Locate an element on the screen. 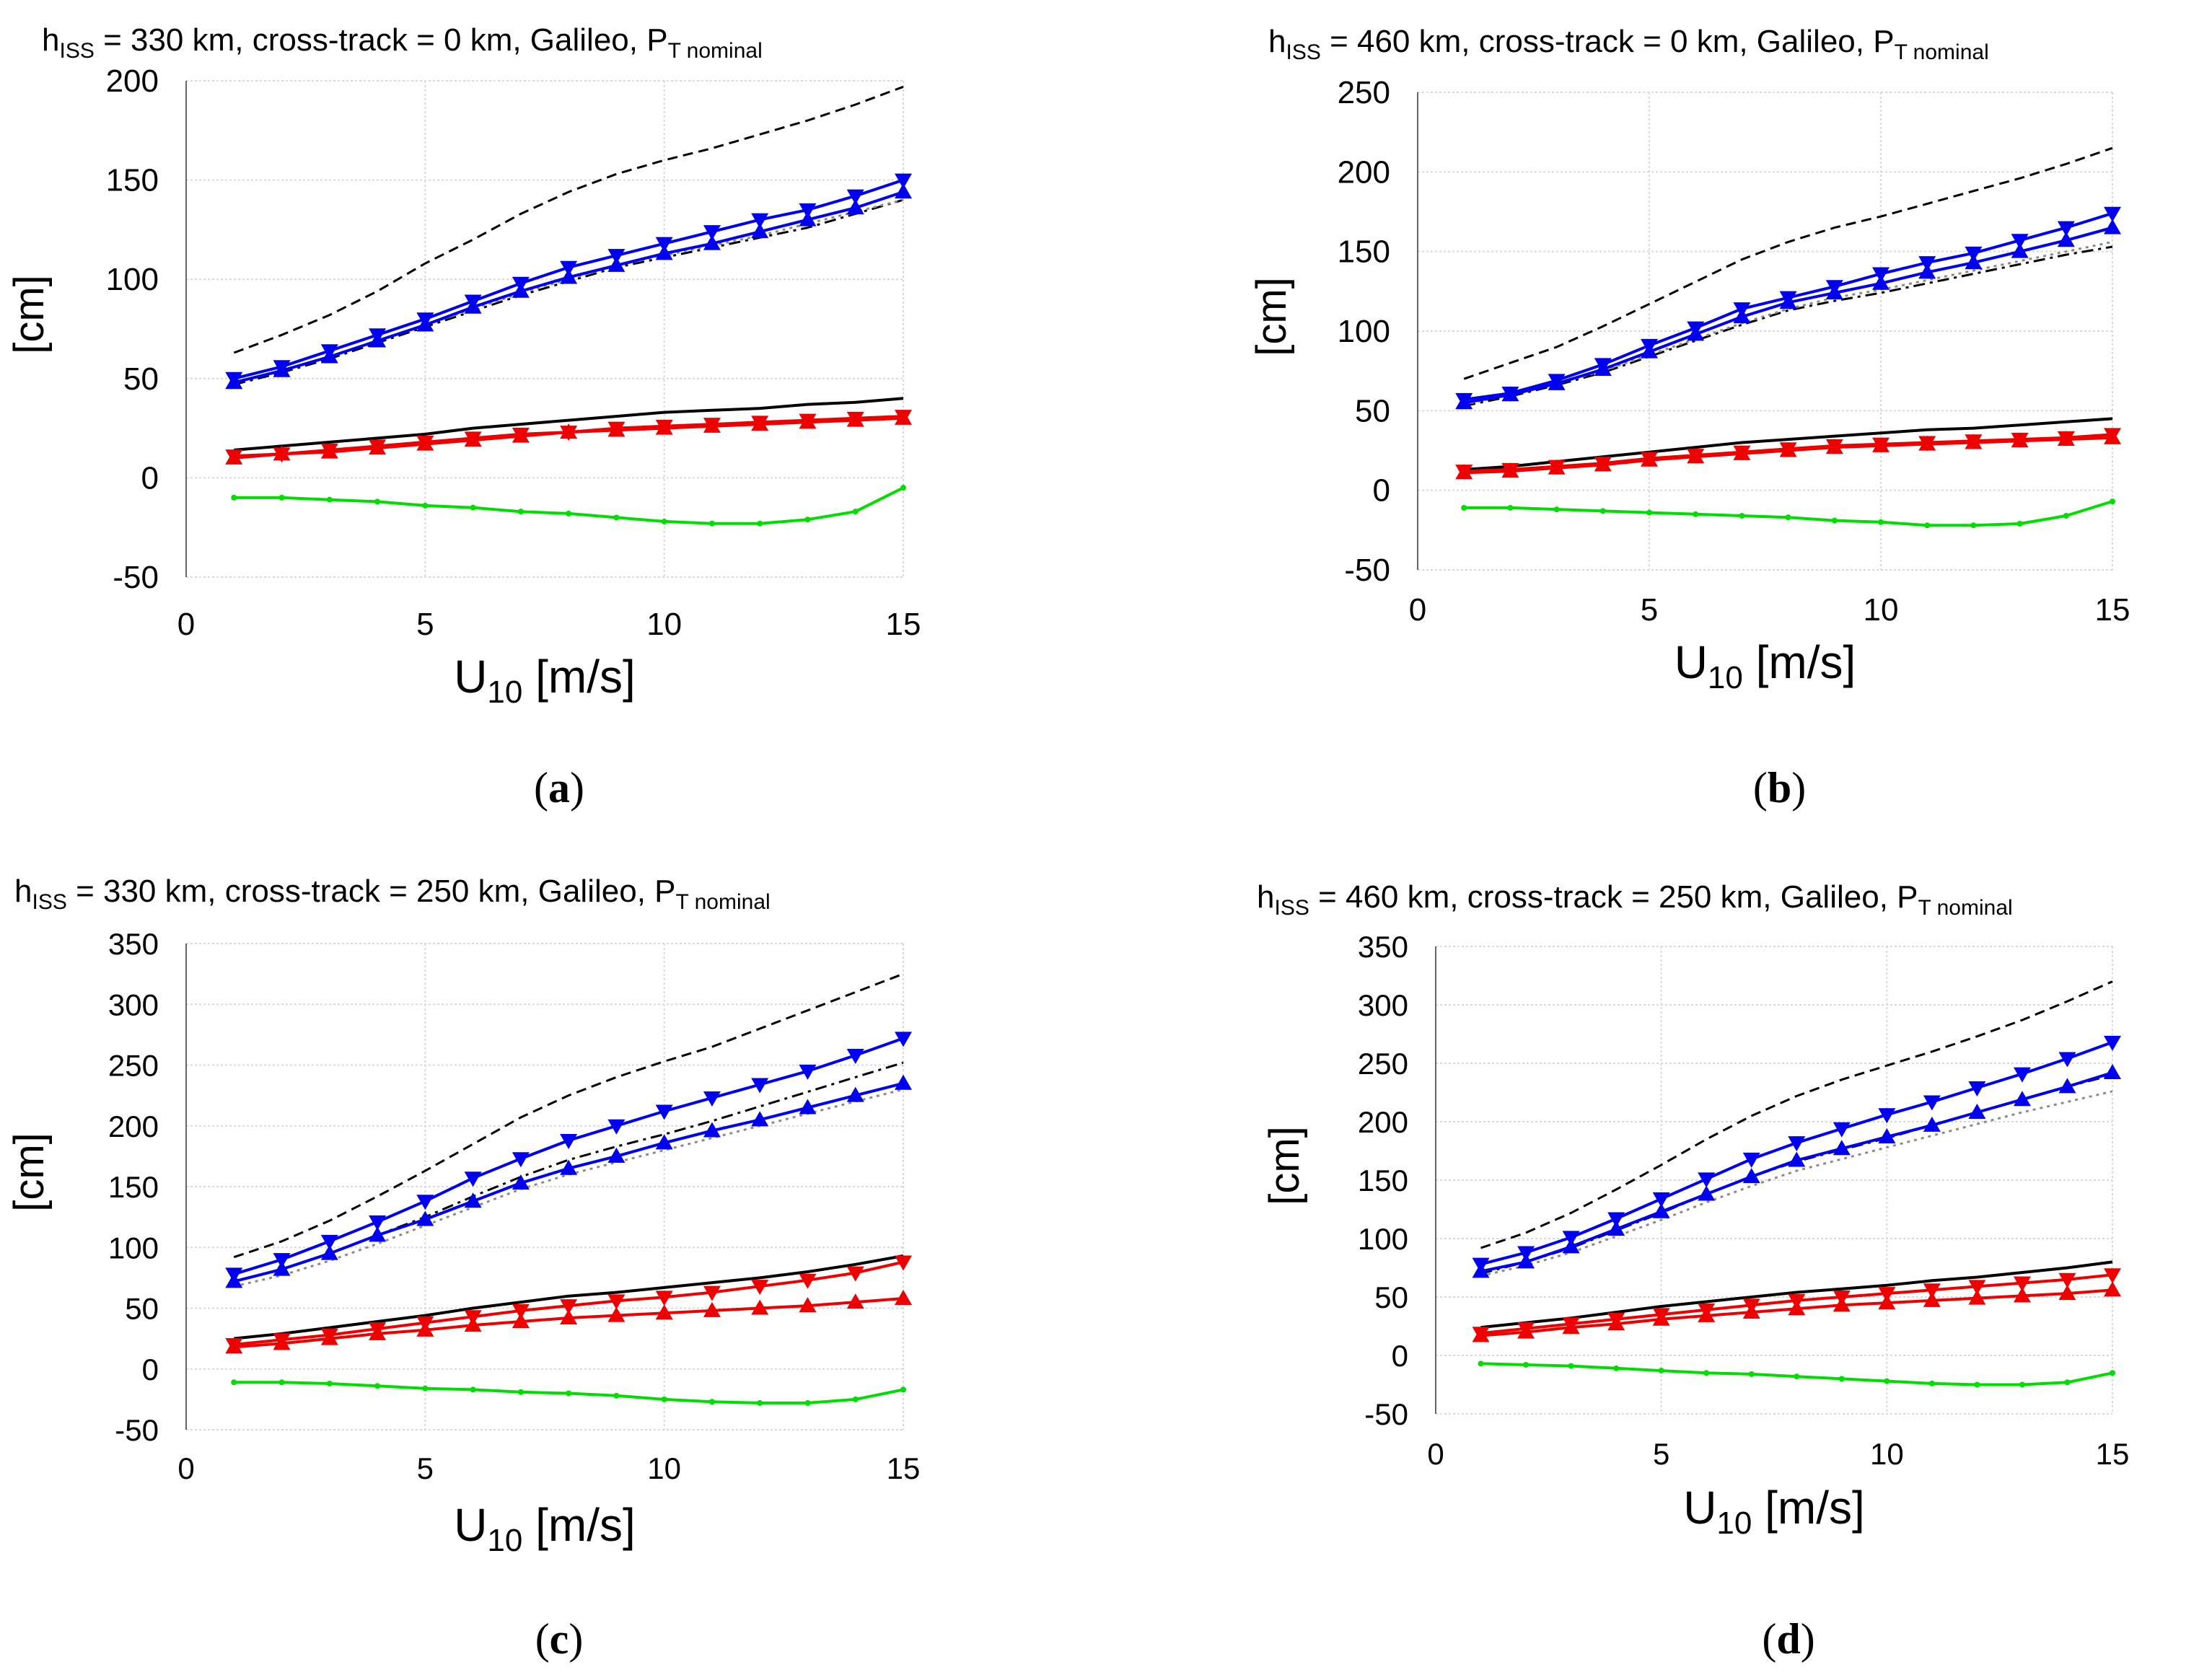 This screenshot has height=1675, width=2212. title-middle: = 330 km, cross-track = 0 km, Galileo, P is located at coordinates (381, 40).